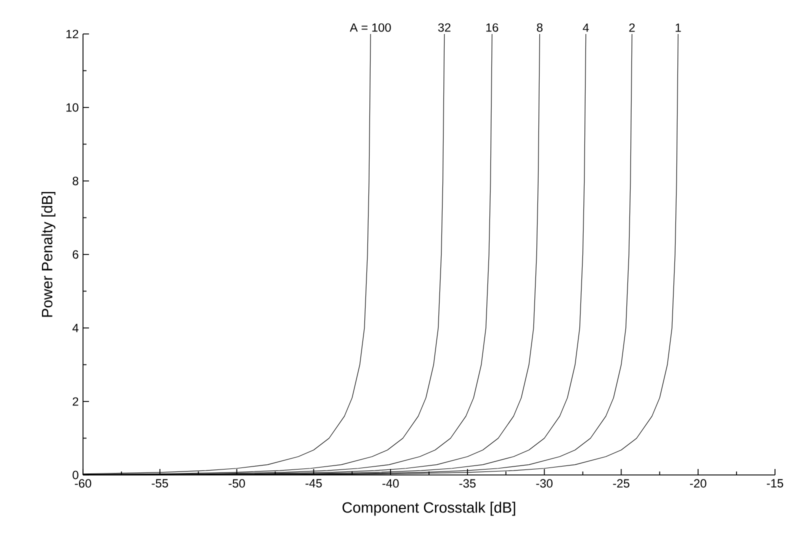  Describe the element at coordinates (390, 483) in the screenshot. I see `x-tick-label: -40` at that location.